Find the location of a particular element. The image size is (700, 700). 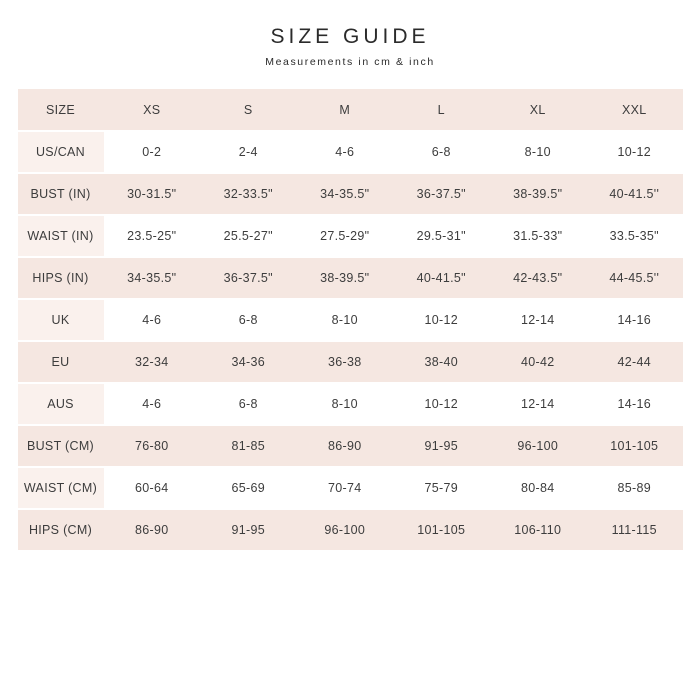

row-label: UK is located at coordinates (60, 320).